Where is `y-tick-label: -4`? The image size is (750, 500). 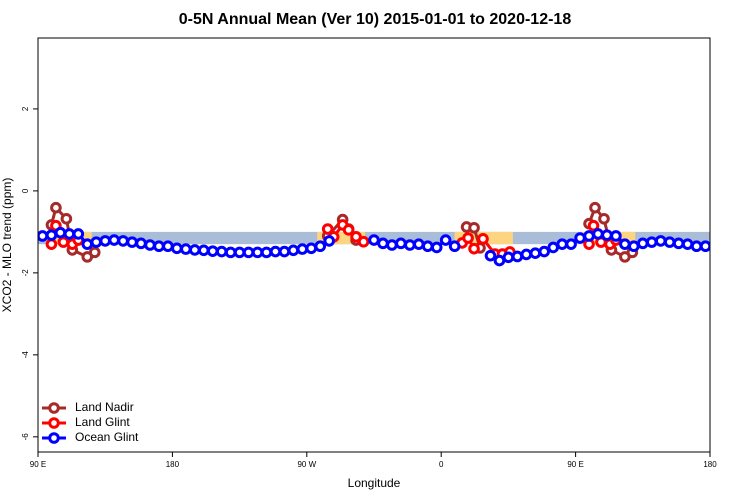 y-tick-label: -4 is located at coordinates (25, 355).